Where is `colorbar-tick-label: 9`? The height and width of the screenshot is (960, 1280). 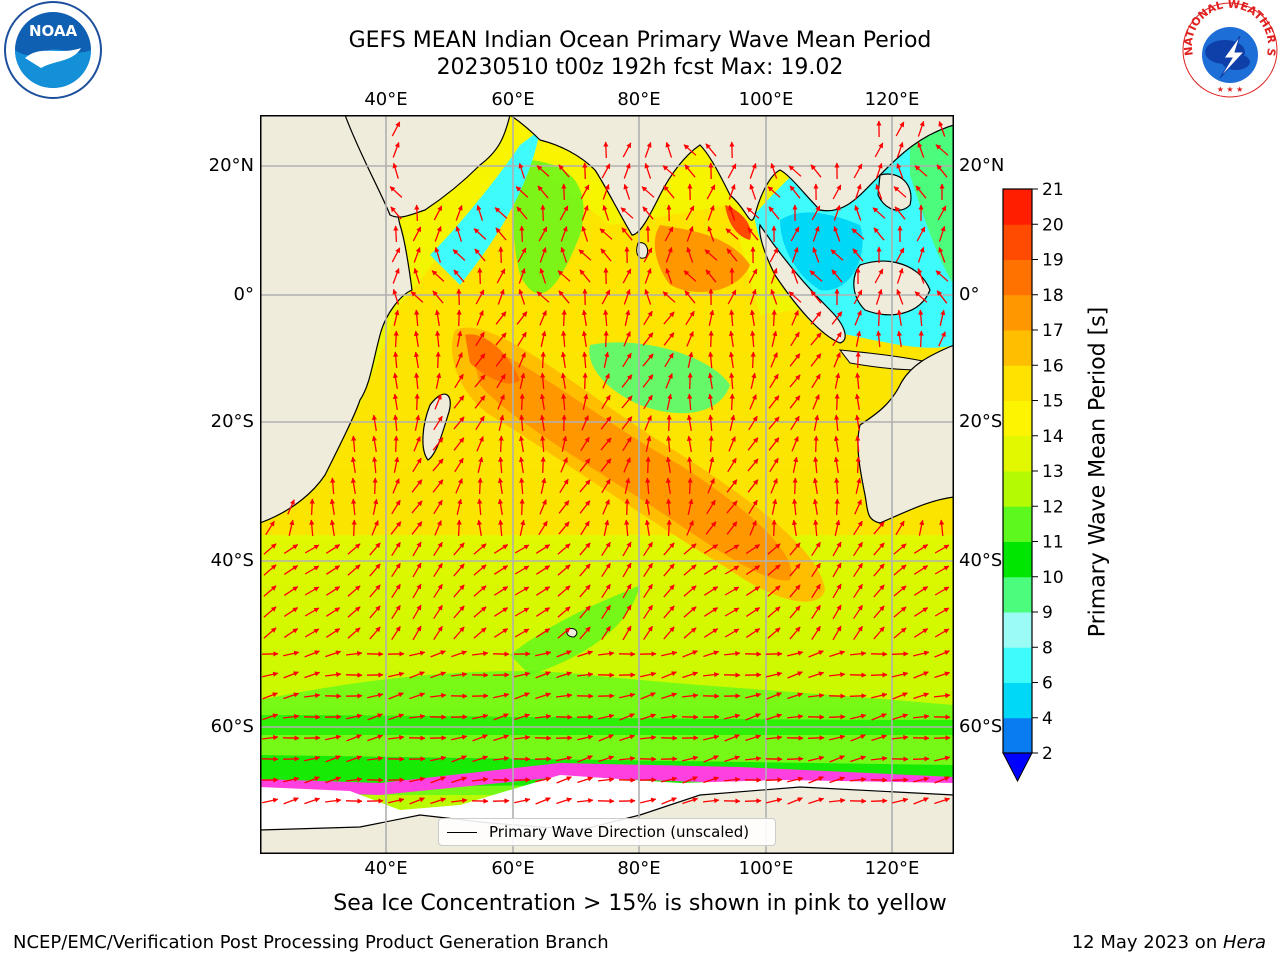
colorbar-tick-label: 9 is located at coordinates (1047, 613).